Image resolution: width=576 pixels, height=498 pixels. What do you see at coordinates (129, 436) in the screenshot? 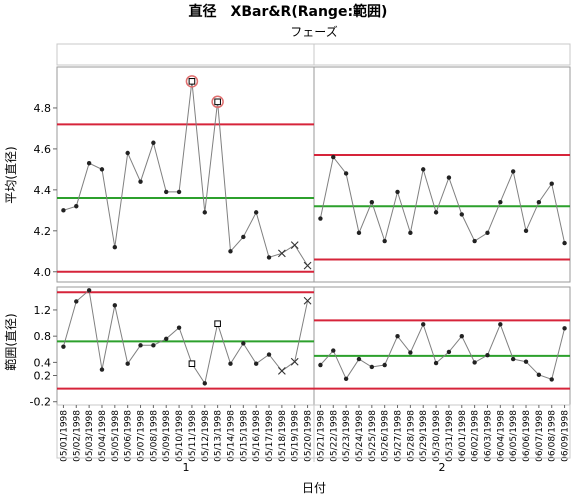
I see `x-tick-label: 05/06/1998` at bounding box center [129, 436].